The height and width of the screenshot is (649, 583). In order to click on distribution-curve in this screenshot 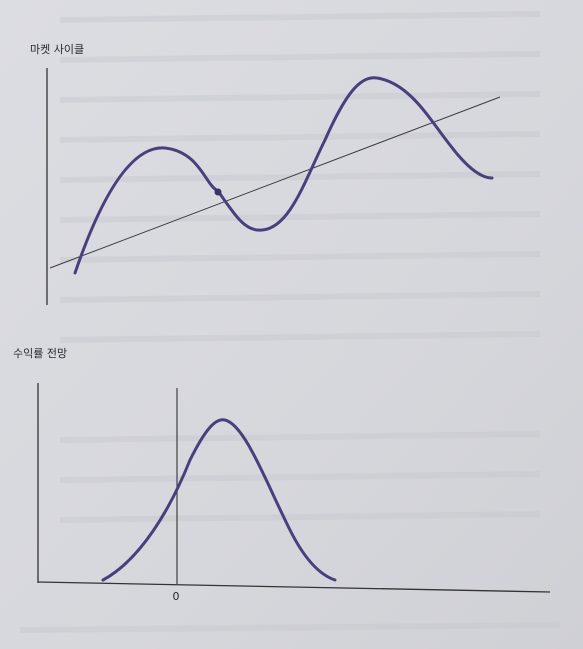, I will do `click(219, 500)`.